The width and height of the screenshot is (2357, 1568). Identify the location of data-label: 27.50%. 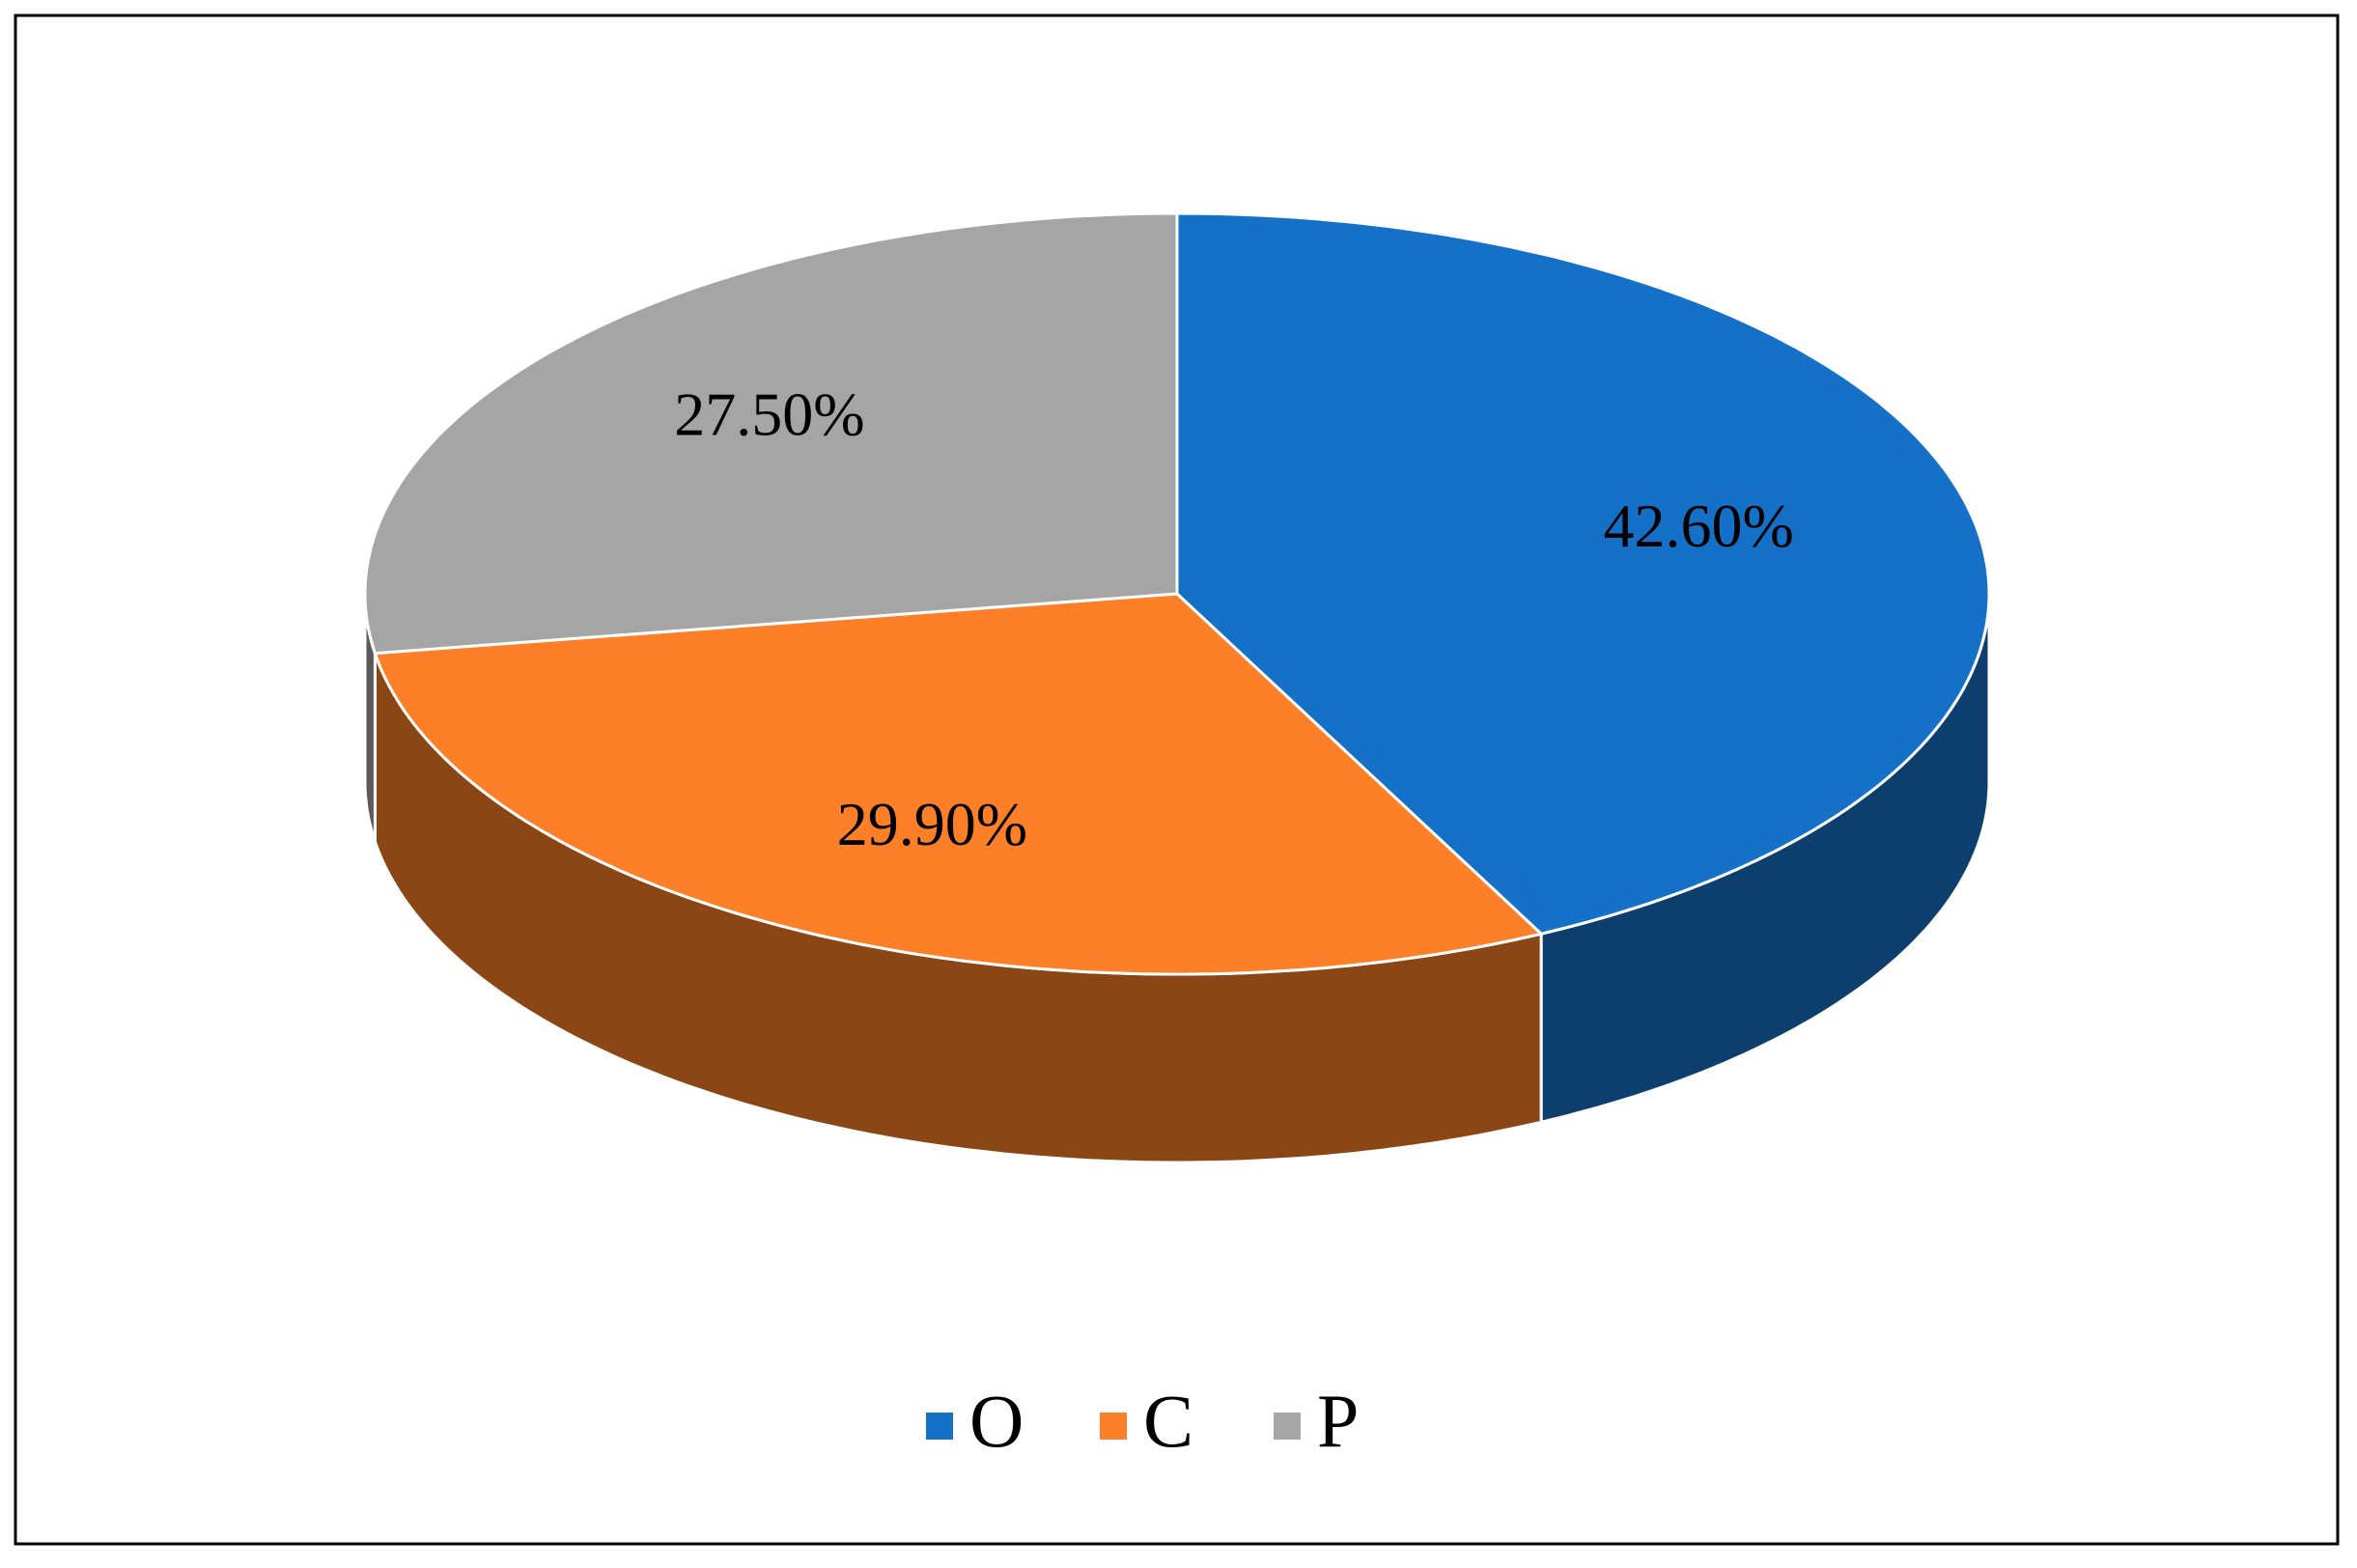
(769, 415).